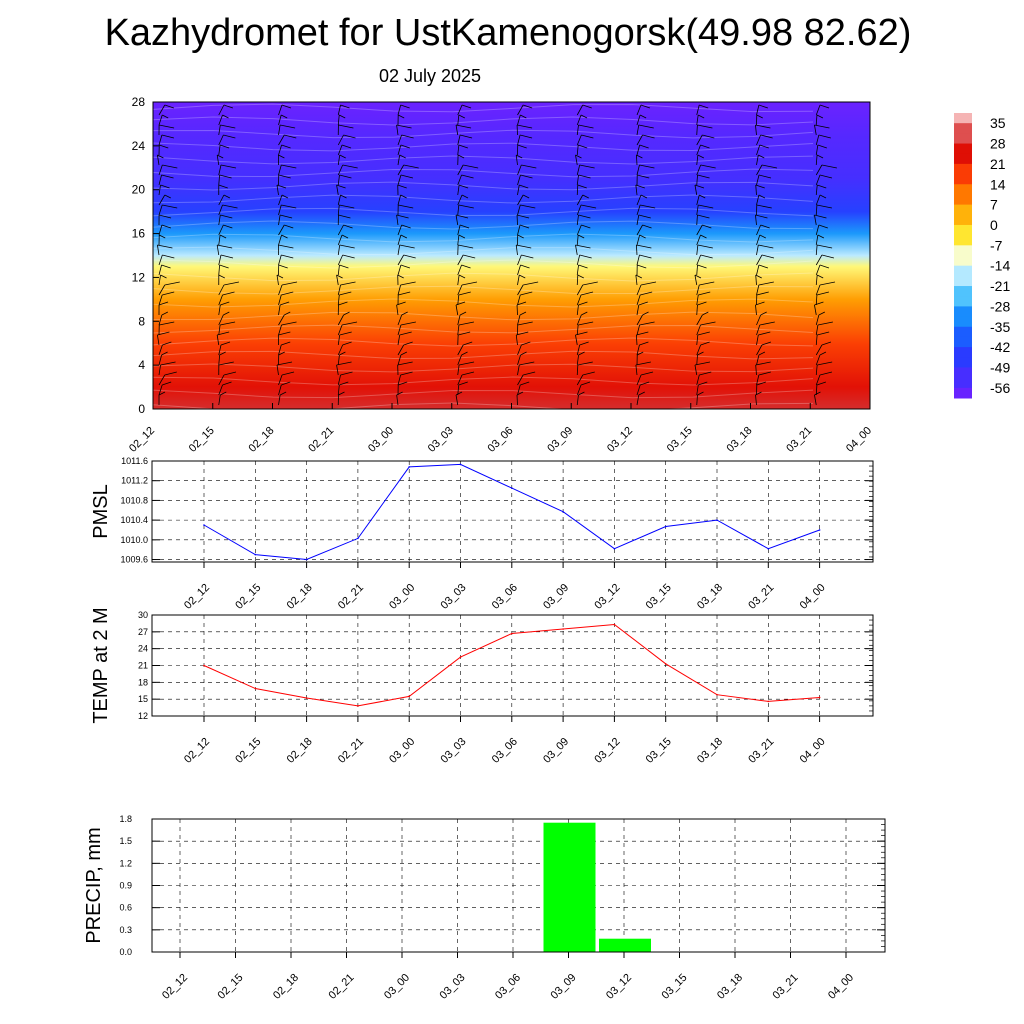 The width and height of the screenshot is (1024, 1024). Describe the element at coordinates (125, 952) in the screenshot. I see `y-tick-label: 0.0` at that location.